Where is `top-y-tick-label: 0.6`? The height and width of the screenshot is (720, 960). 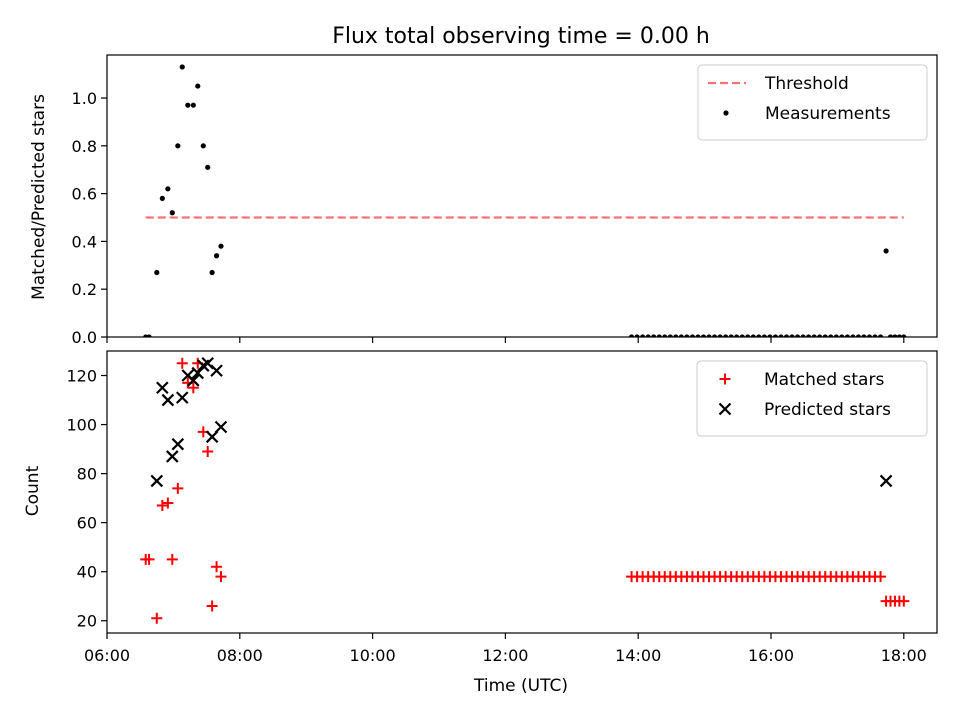
top-y-tick-label: 0.6 is located at coordinates (84, 194).